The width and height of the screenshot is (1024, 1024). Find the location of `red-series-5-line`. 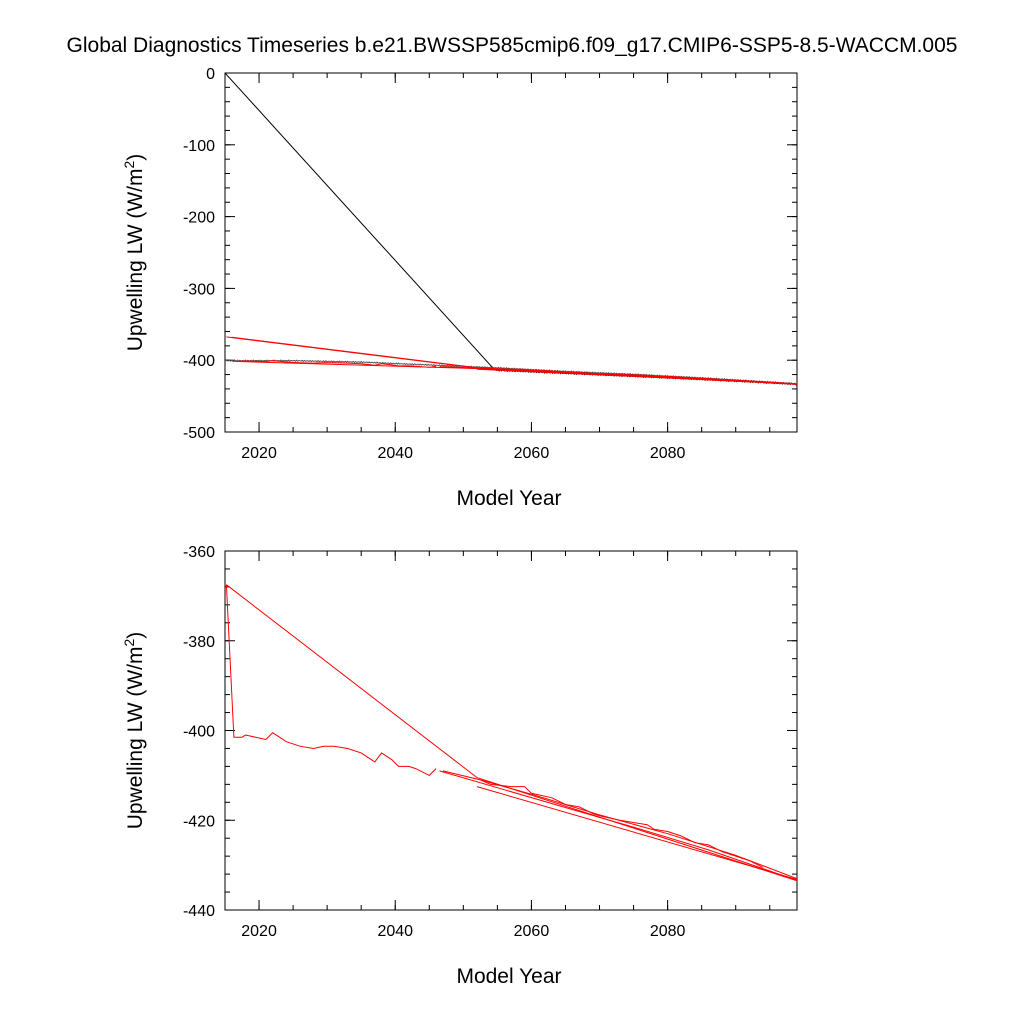

red-series-5-line is located at coordinates (638, 829).